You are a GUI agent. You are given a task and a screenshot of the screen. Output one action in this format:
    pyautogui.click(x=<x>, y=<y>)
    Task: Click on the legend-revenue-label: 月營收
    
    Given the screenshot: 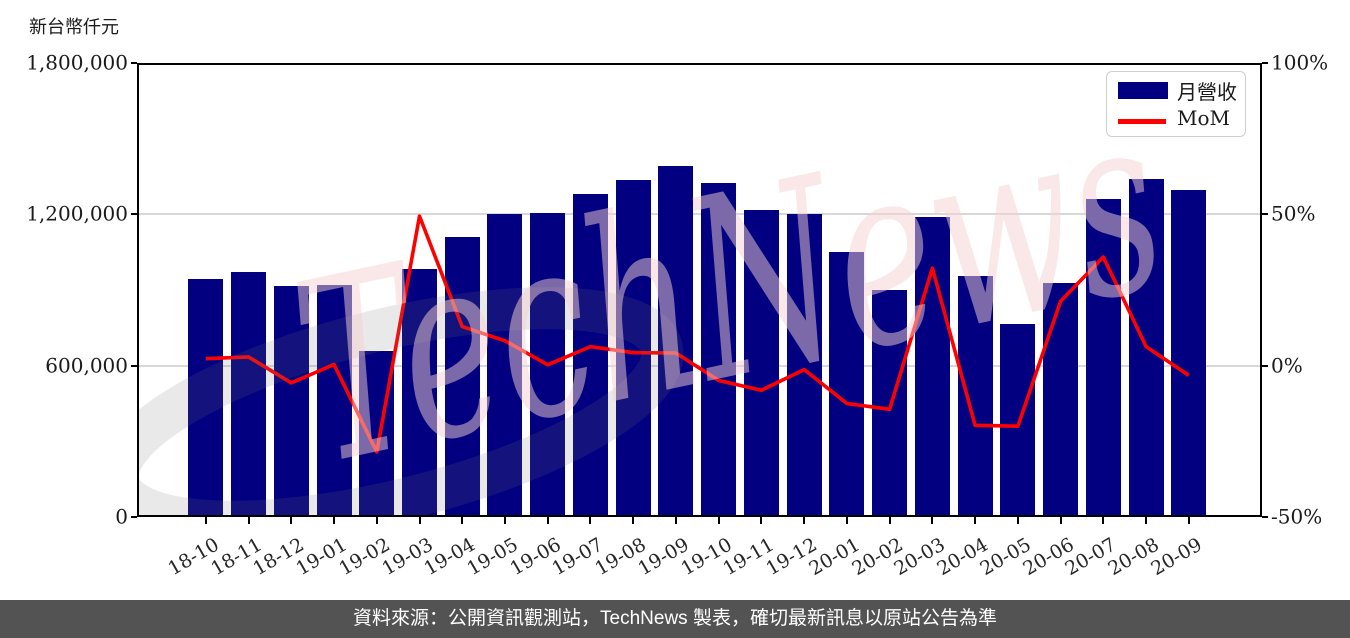 What is the action you would take?
    pyautogui.click(x=1207, y=92)
    